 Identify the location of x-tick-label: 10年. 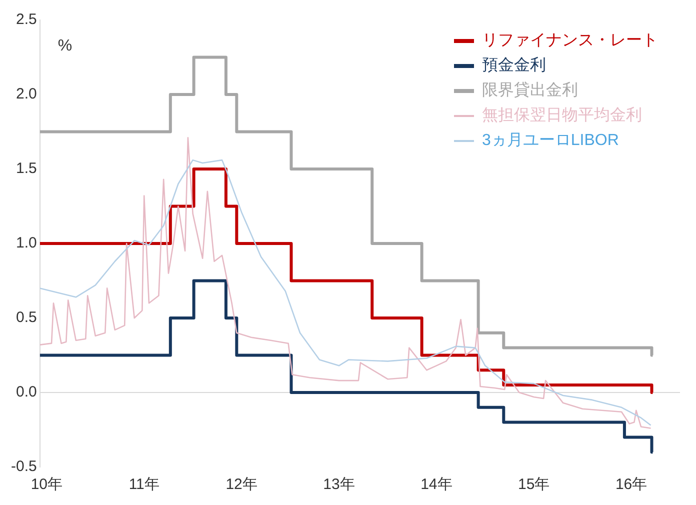
(46, 485).